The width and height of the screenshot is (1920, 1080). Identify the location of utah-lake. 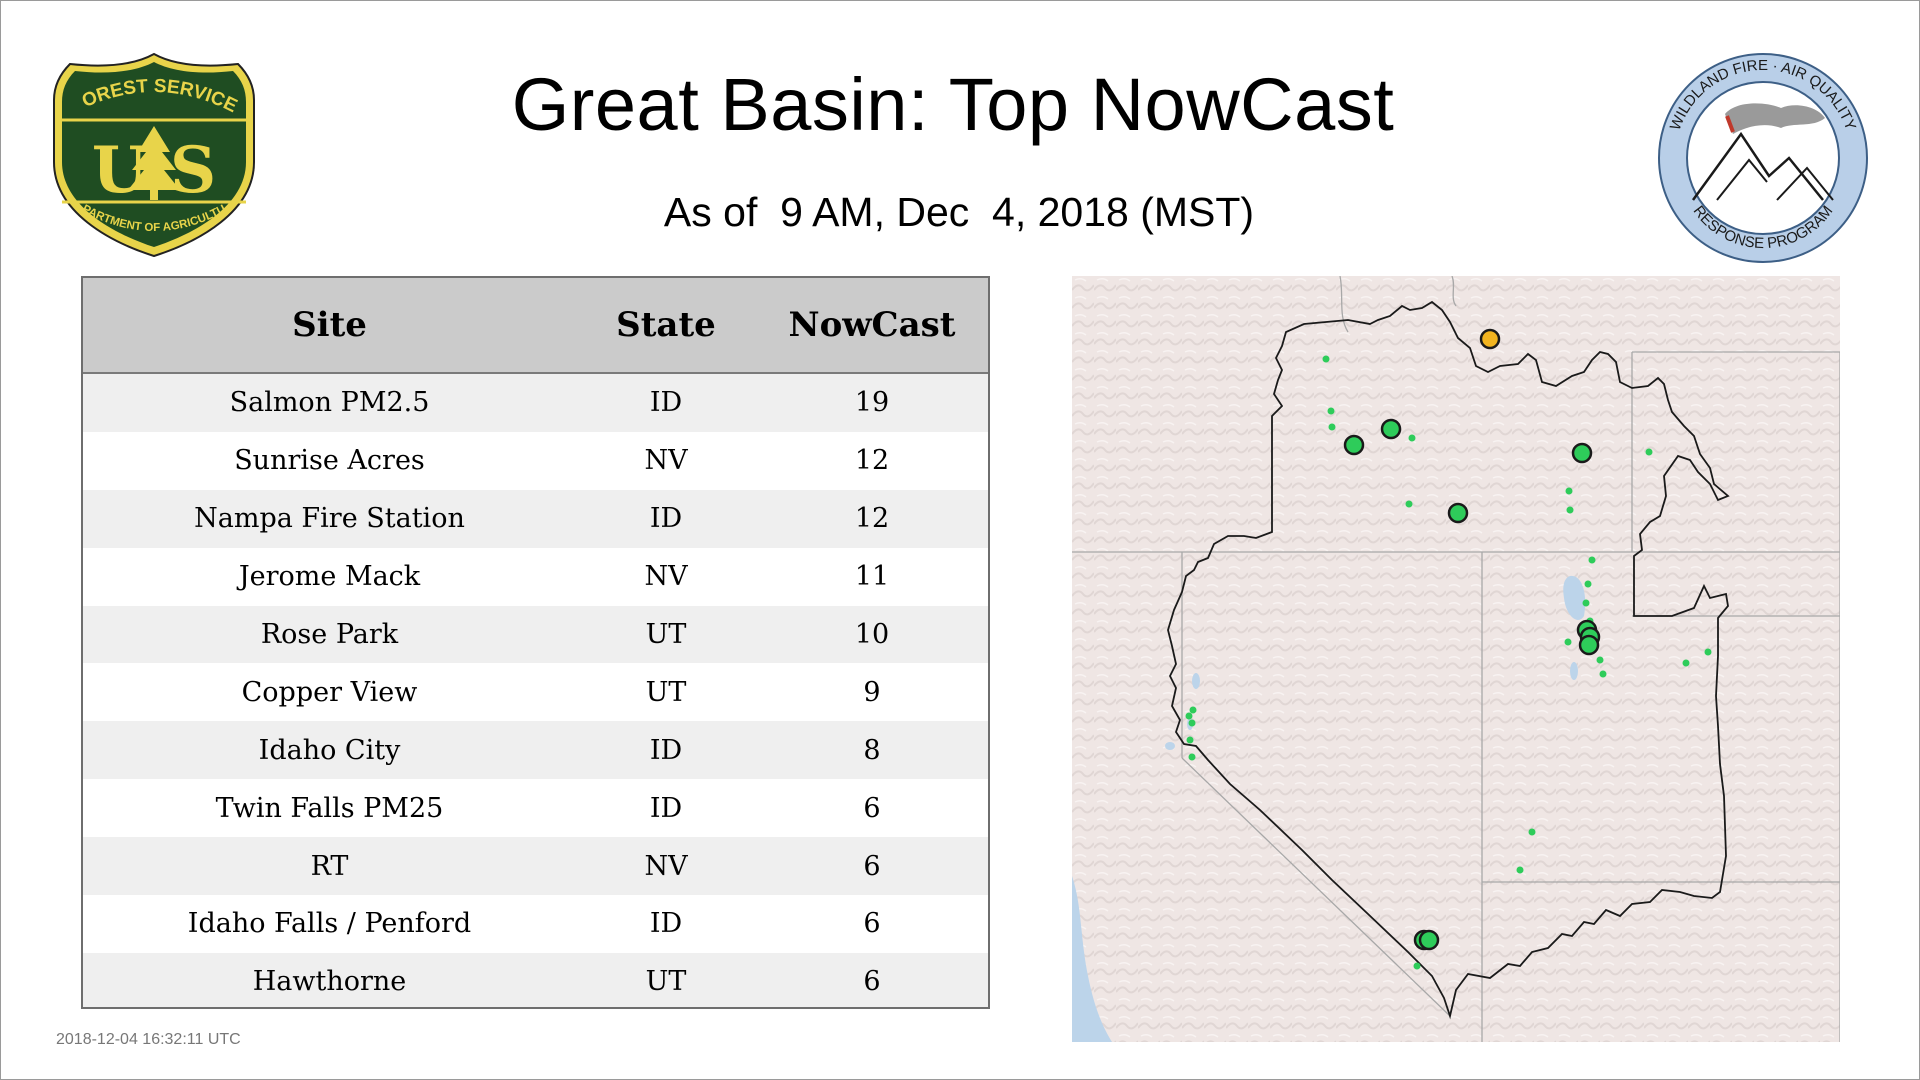
(1574, 671).